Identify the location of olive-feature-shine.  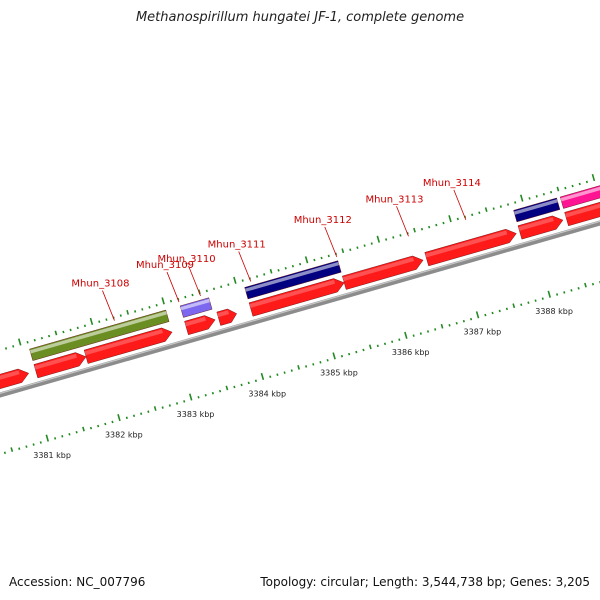
(98, 332).